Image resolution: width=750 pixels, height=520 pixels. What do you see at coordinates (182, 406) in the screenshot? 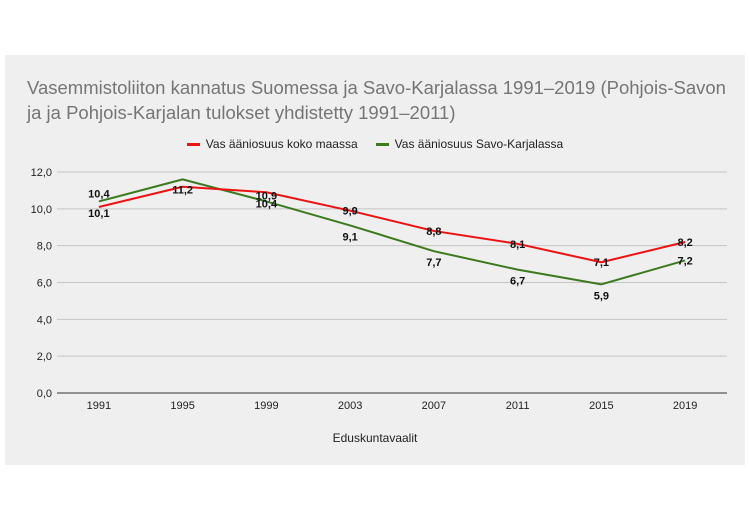
I see `x-tick-label: 1995` at bounding box center [182, 406].